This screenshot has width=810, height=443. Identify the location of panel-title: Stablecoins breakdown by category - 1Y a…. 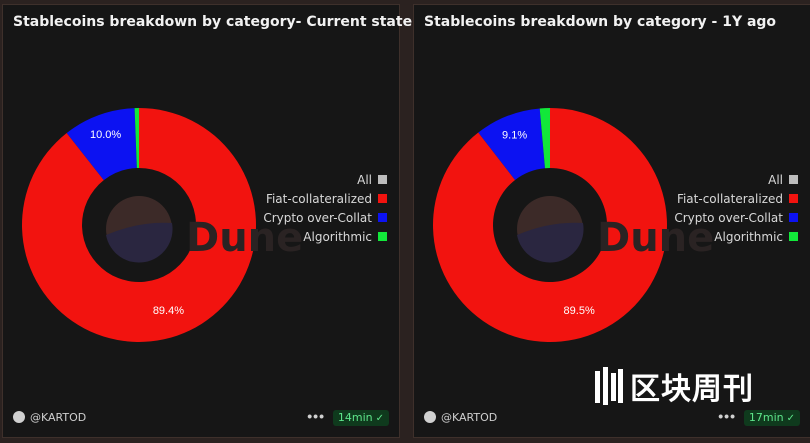
(600, 22).